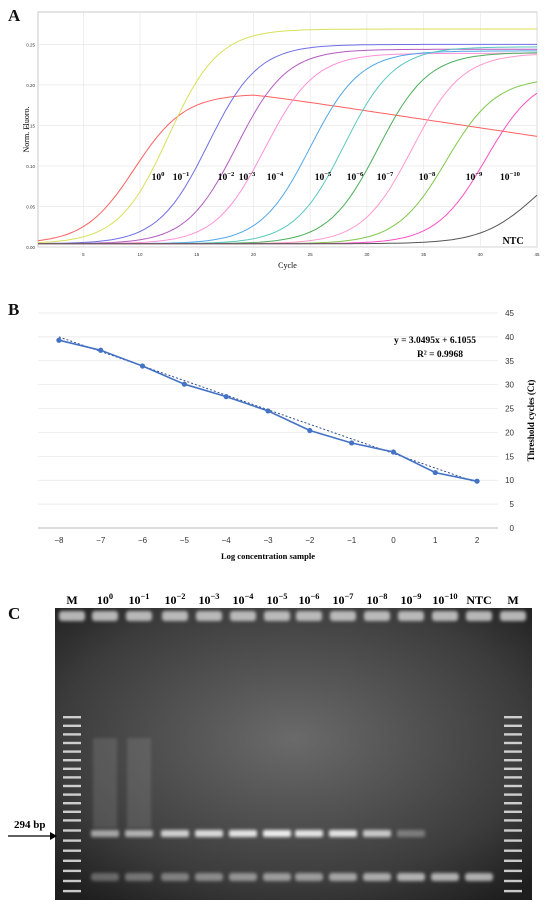 The width and height of the screenshot is (550, 908). What do you see at coordinates (83, 254) in the screenshot?
I see `x-tick-label: 5` at bounding box center [83, 254].